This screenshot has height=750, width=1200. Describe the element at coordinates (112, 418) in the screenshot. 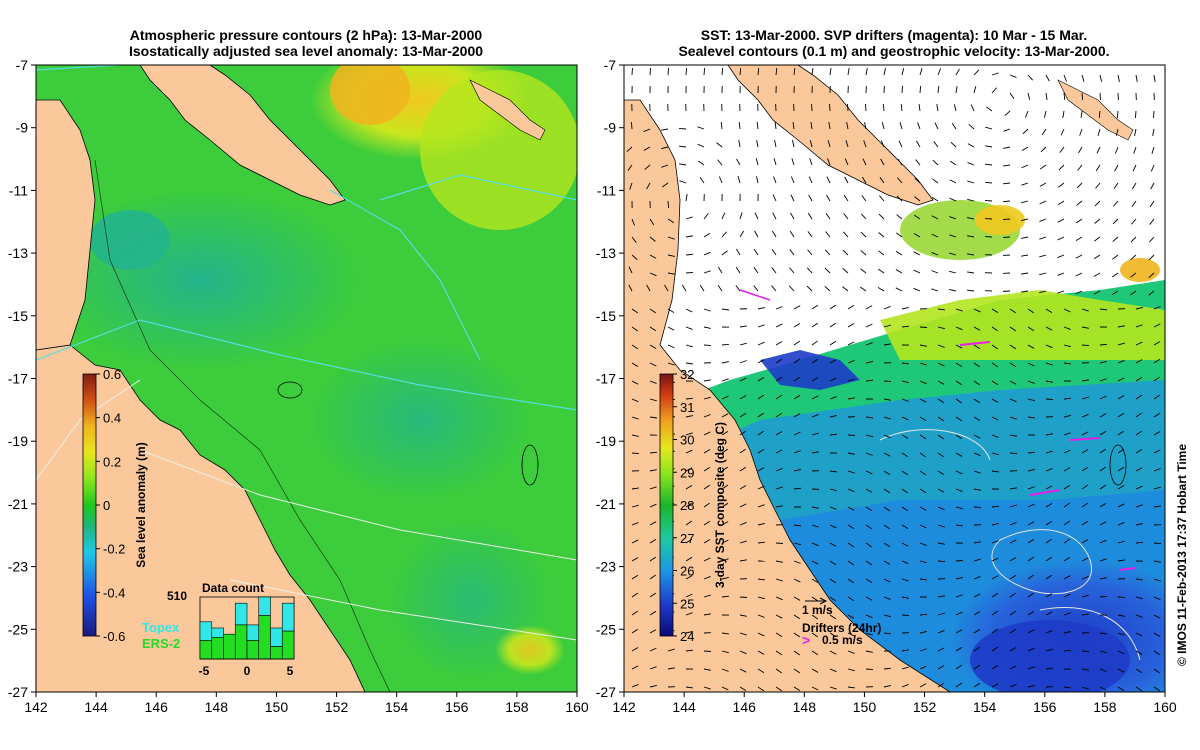

I see `sla-colorbar-tick-label: 0.4` at that location.